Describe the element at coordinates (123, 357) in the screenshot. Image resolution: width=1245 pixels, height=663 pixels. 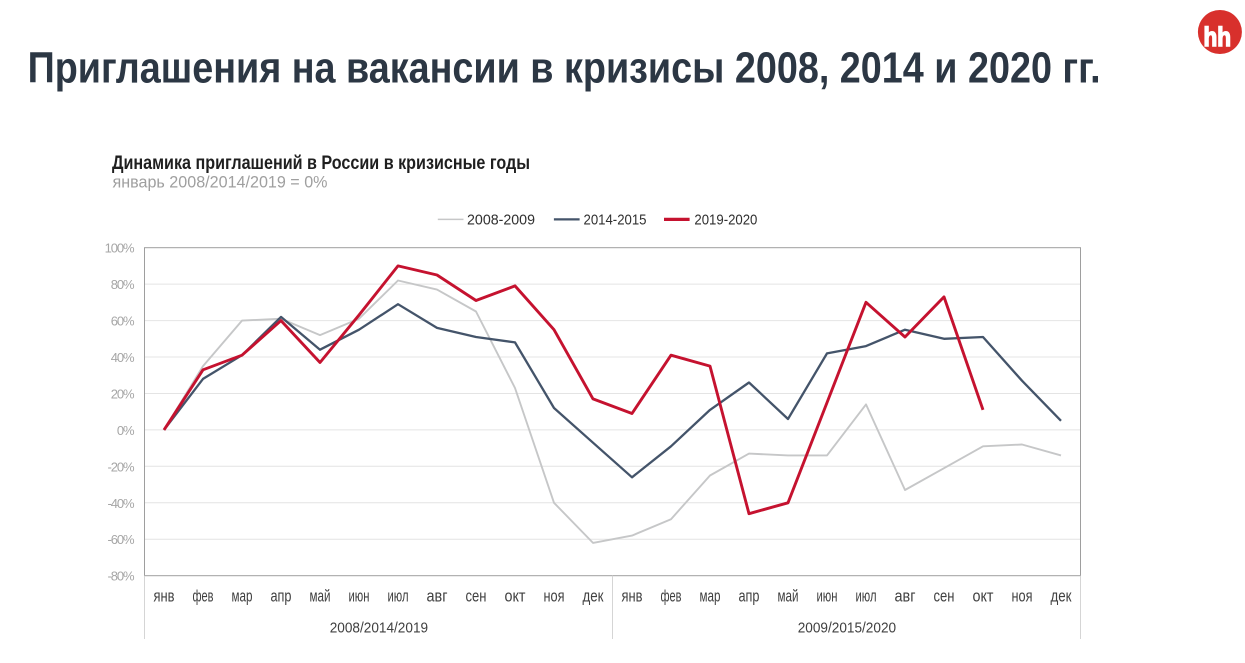
I see `svg-text: 40%` at that location.